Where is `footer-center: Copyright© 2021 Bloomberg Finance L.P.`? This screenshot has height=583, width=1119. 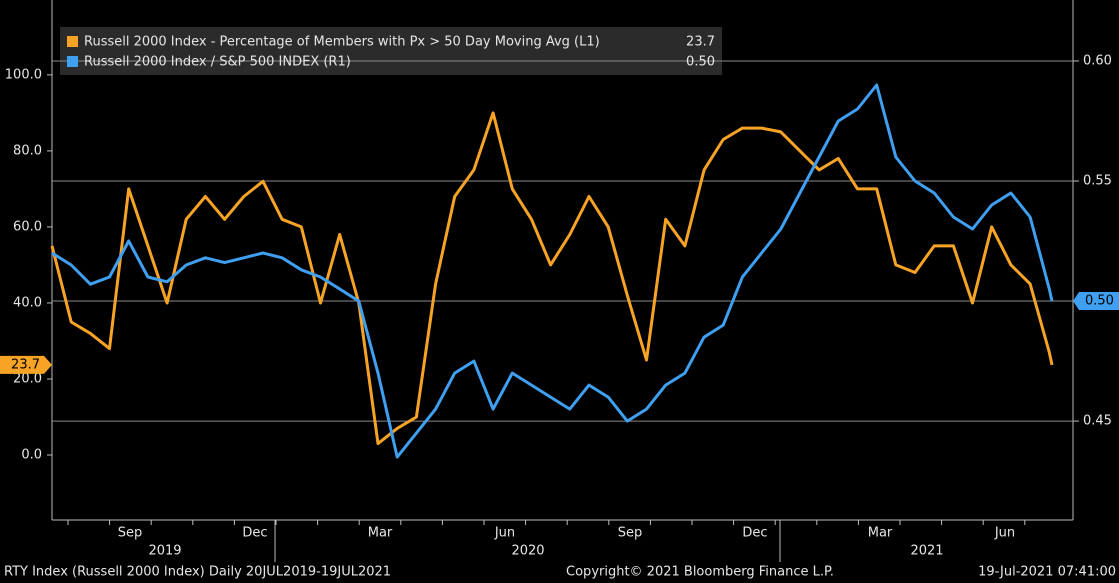
footer-center: Copyright© 2021 Bloomberg Finance L.P. is located at coordinates (700, 572).